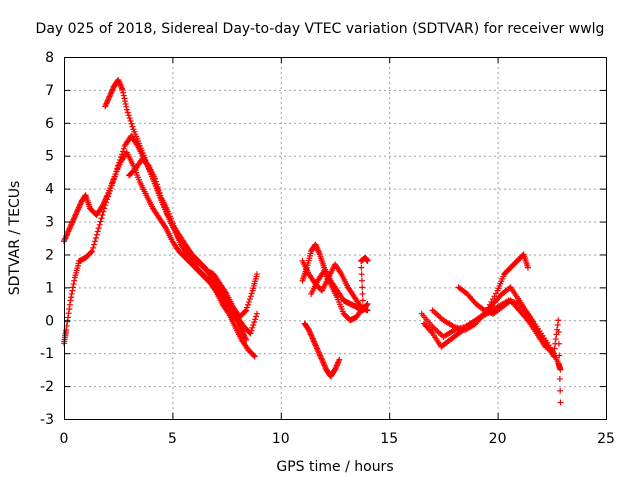 This screenshot has width=640, height=480. What do you see at coordinates (337, 439) in the screenshot?
I see `x-tick-labels: 0 5 10 15 20 25` at bounding box center [337, 439].